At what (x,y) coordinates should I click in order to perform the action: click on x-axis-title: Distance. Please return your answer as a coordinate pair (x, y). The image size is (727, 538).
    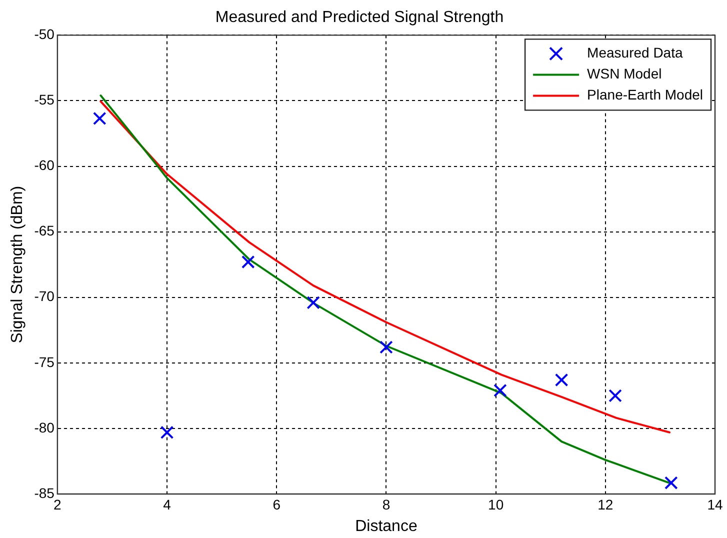
    Looking at the image, I should click on (386, 526).